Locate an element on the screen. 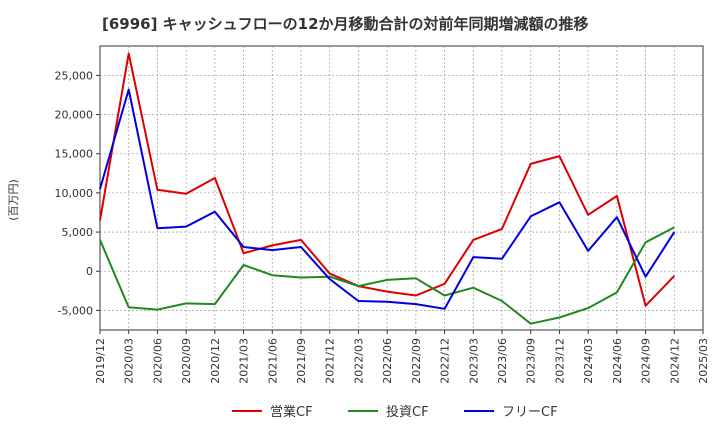  legend-label-1: 営業CF is located at coordinates (291, 412).